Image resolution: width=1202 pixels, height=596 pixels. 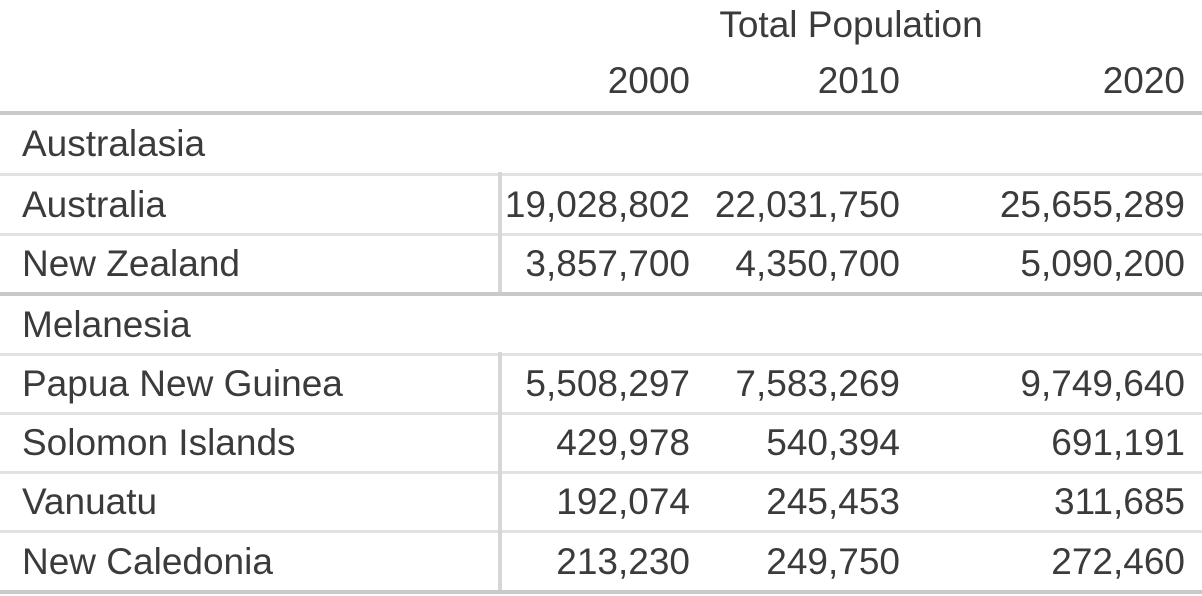 I want to click on table-row-vanuatu: Vanuatu 192,074 245,453 311,685, so click(x=601, y=500).